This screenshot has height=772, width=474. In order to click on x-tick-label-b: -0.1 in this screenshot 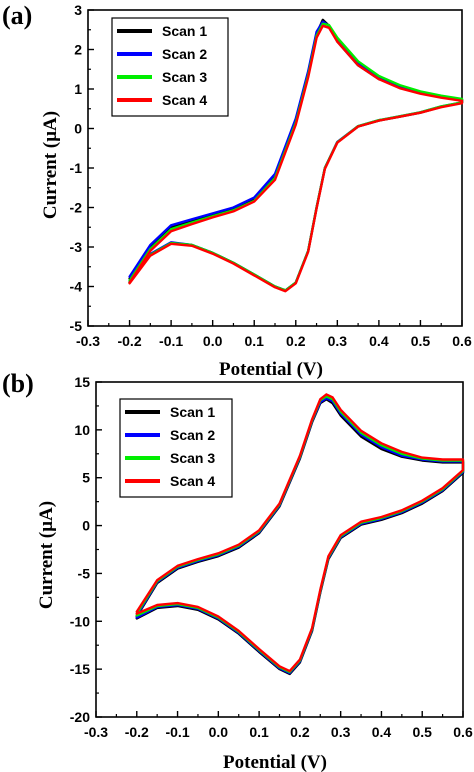, I will do `click(177, 732)`.